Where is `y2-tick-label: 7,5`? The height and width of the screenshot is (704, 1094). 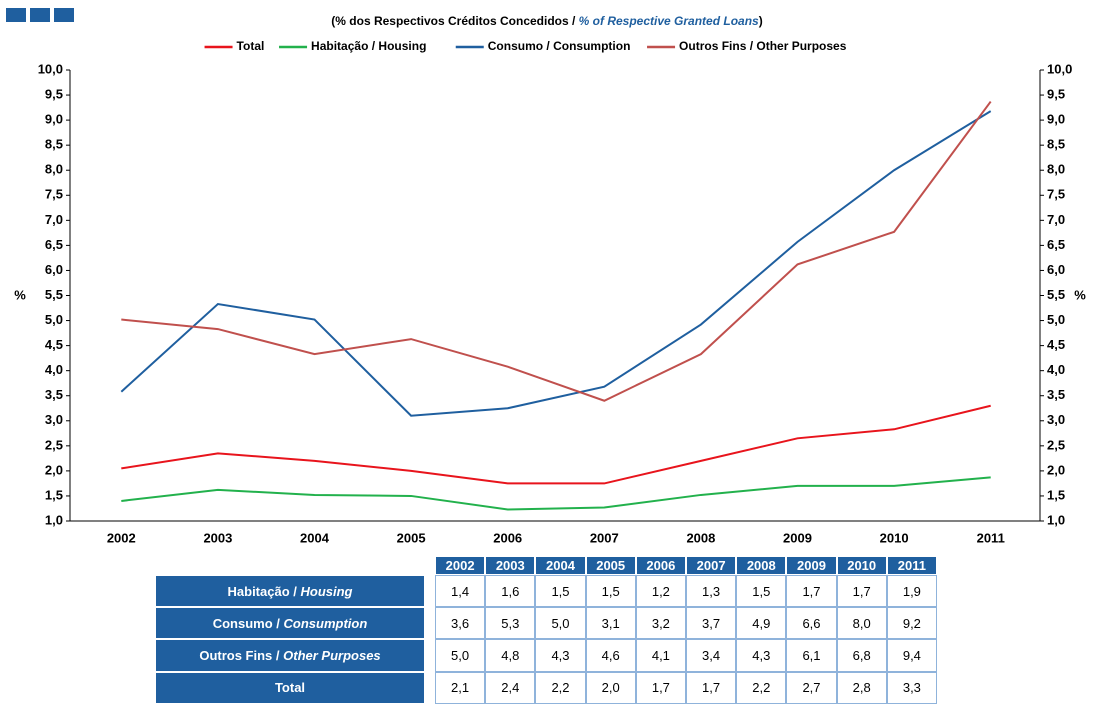
y2-tick-label: 7,5 is located at coordinates (1056, 194).